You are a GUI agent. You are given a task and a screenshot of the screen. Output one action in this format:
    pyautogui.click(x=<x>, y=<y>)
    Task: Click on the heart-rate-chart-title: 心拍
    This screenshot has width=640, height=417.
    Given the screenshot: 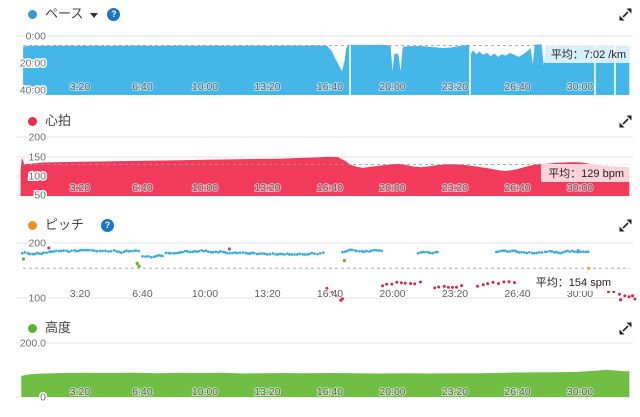 What is the action you would take?
    pyautogui.click(x=58, y=120)
    